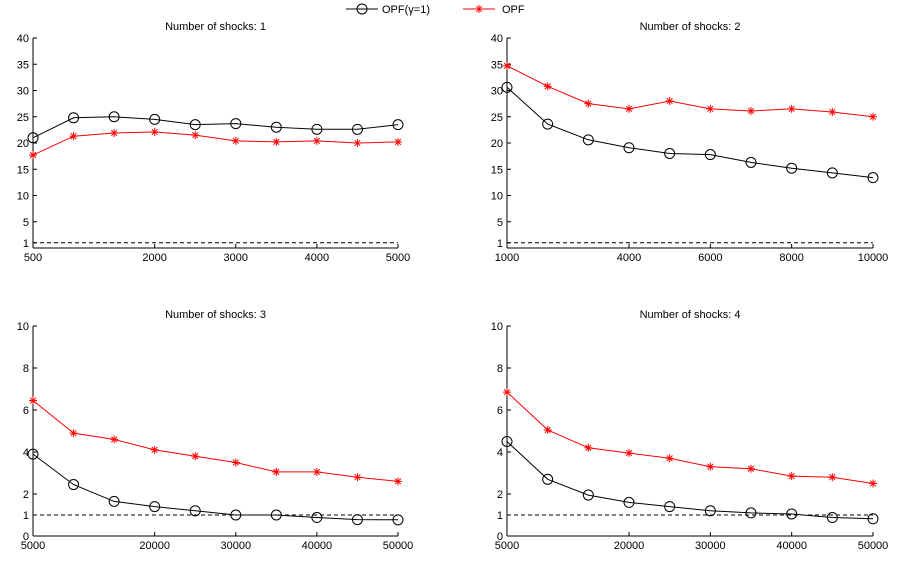  What do you see at coordinates (406, 10) in the screenshot?
I see `legend-label-opf-gamma1: OPF(γ=1)` at bounding box center [406, 10].